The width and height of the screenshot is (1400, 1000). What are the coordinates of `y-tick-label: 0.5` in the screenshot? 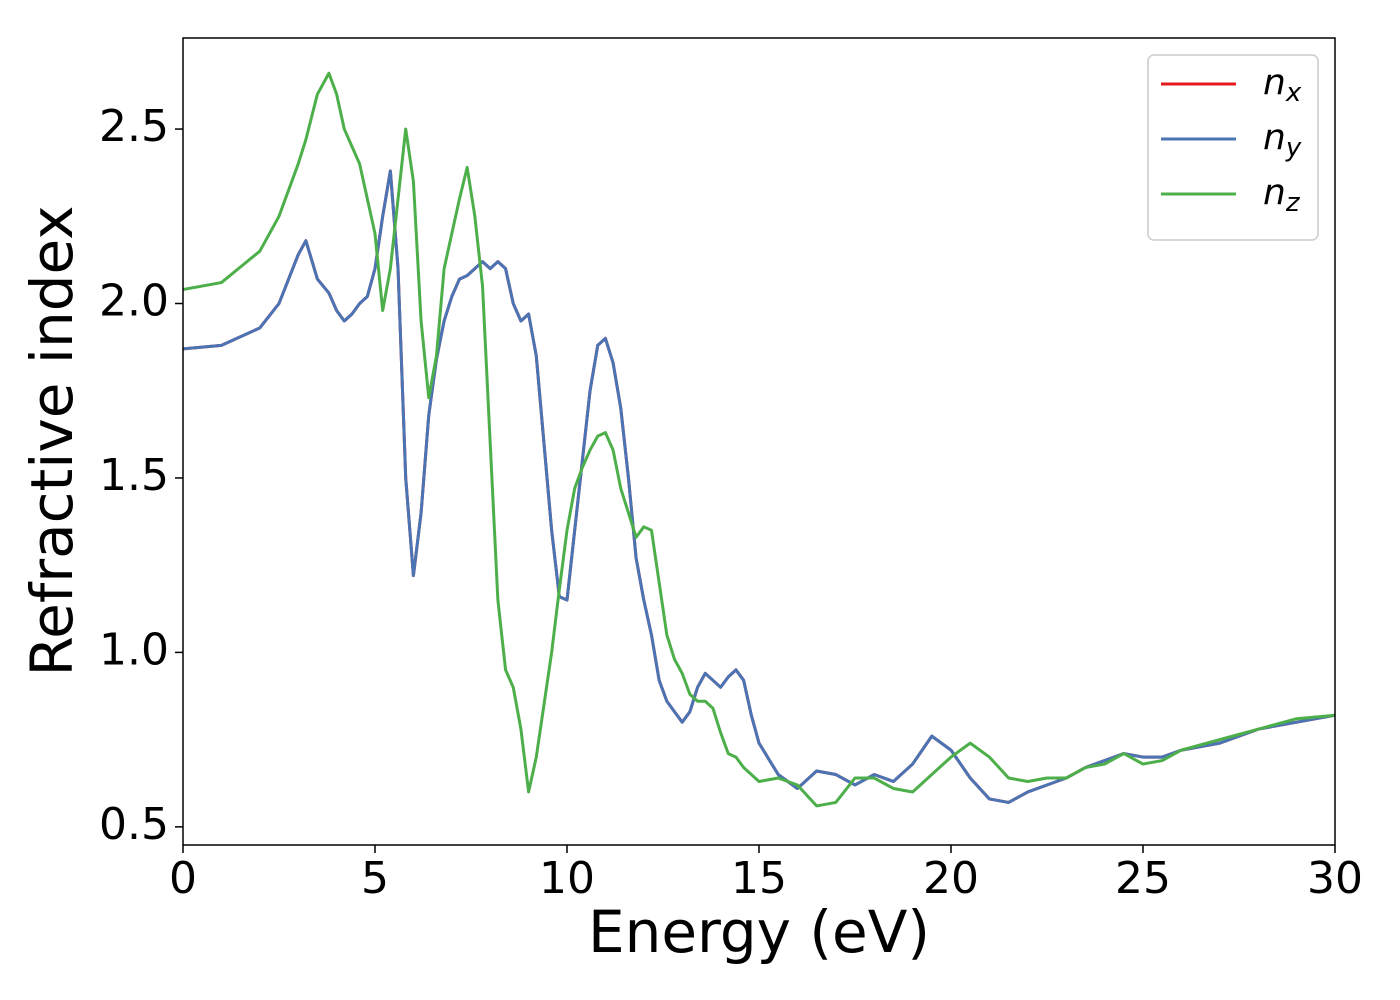 It's located at (134, 824).